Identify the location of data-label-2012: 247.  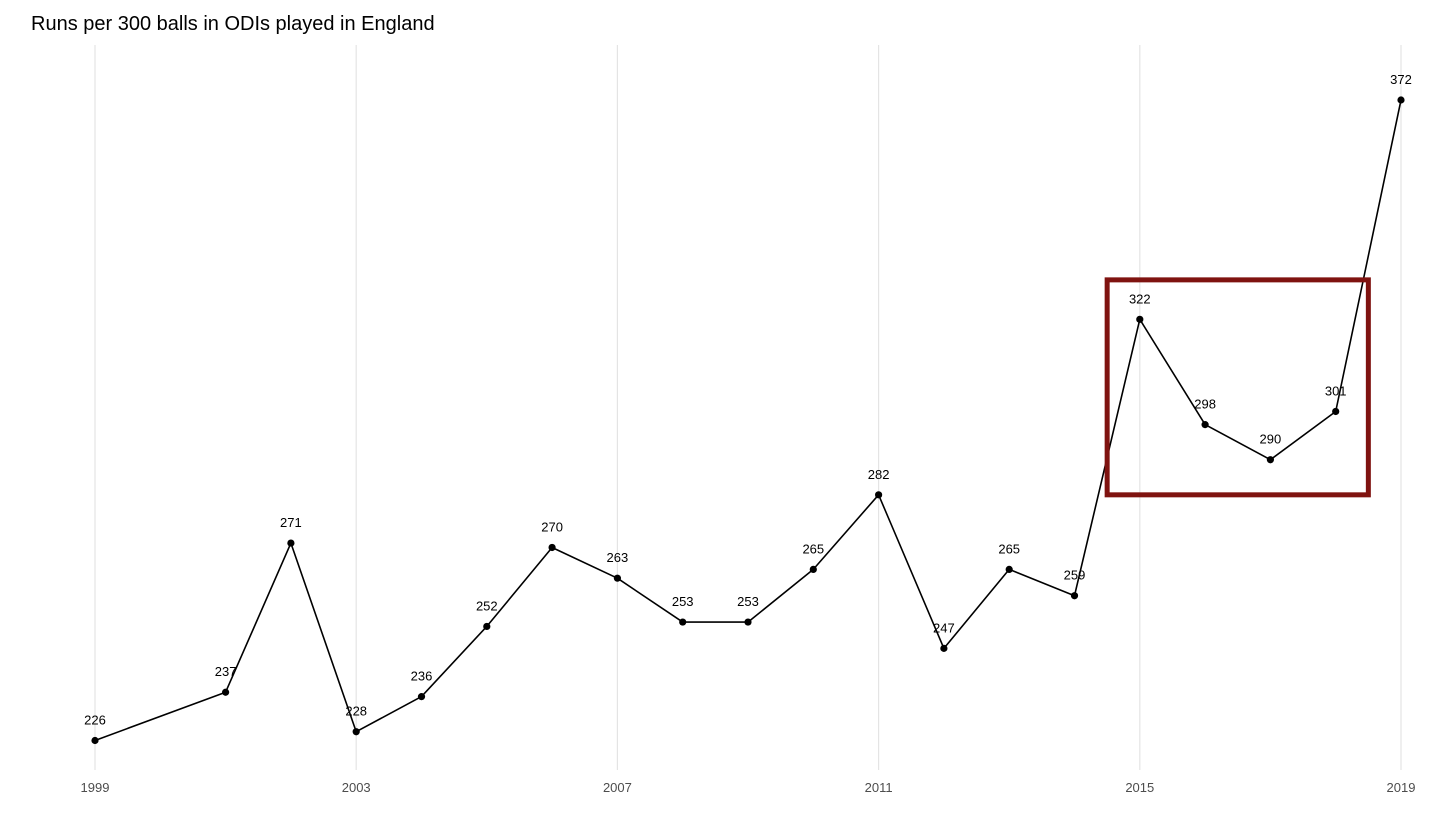
(944, 627).